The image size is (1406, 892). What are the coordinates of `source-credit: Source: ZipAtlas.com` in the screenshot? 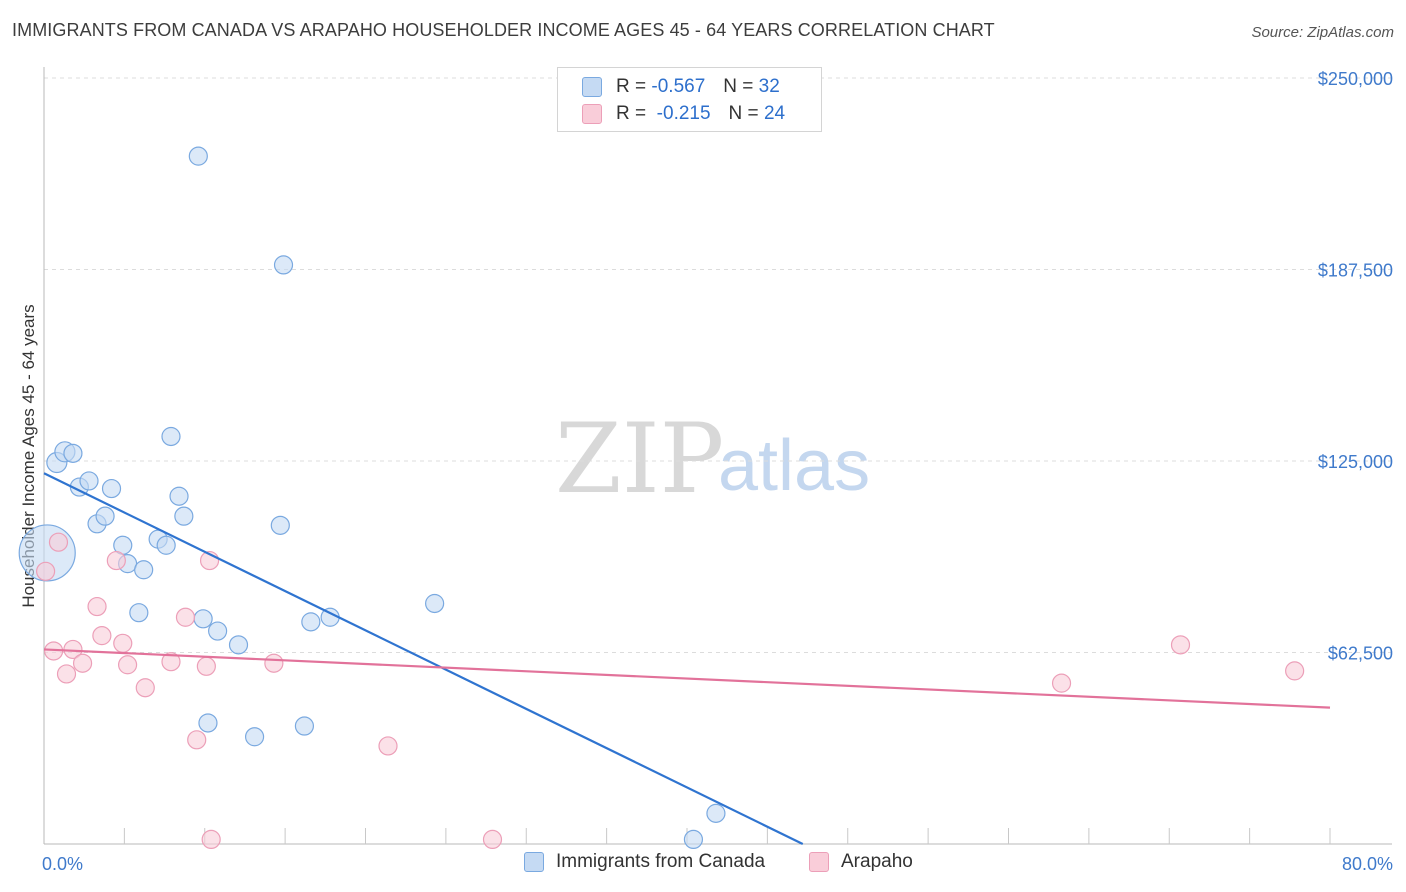 It's located at (1322, 32).